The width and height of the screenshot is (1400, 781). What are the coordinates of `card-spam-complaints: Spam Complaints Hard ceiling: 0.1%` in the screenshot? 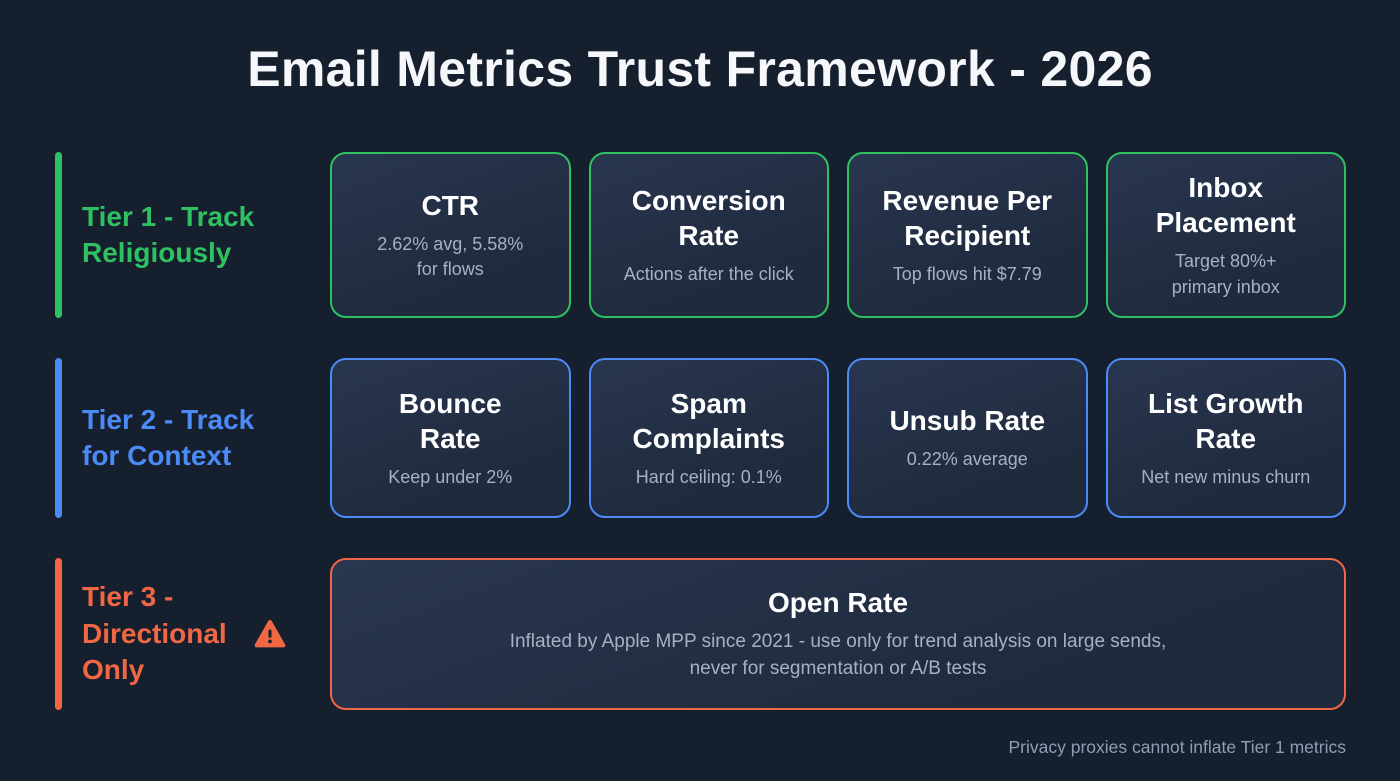 It's located at (708, 438).